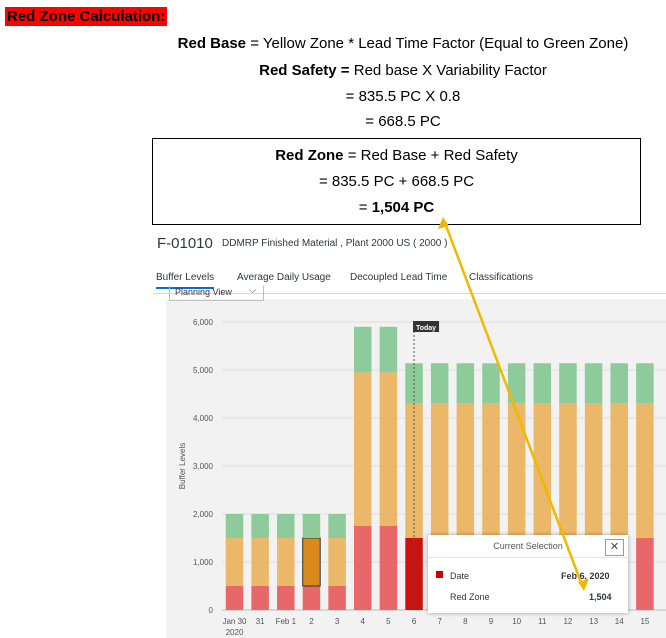  Describe the element at coordinates (414, 621) in the screenshot. I see `x-tick-label: 6` at that location.